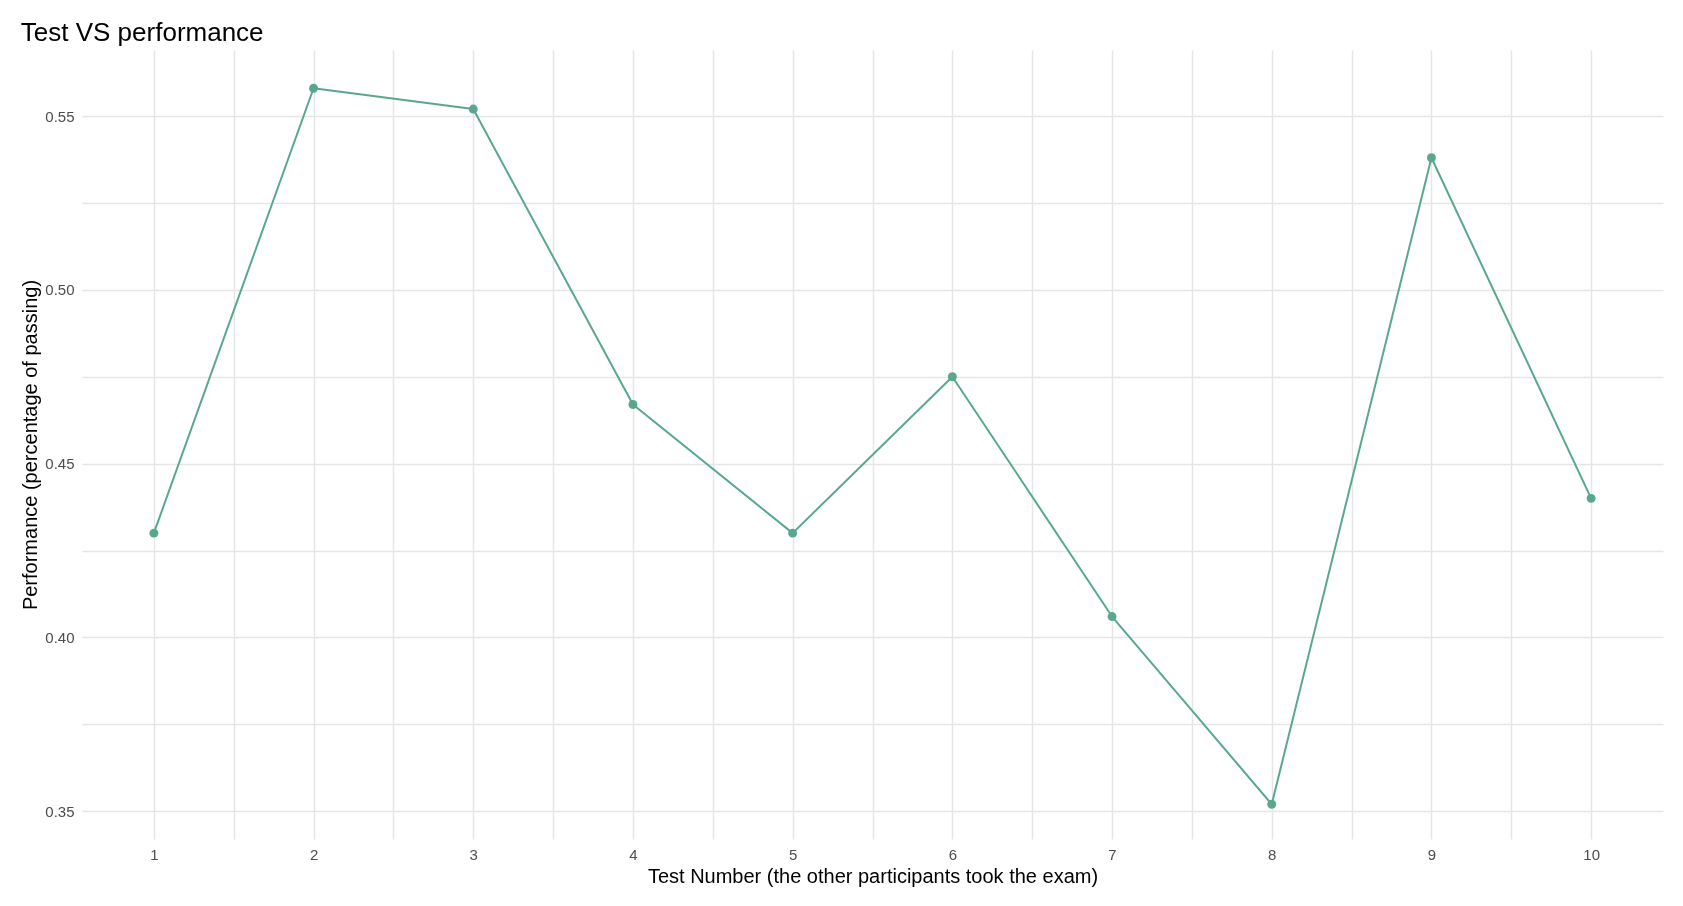 The image size is (1683, 906). What do you see at coordinates (1272, 854) in the screenshot?
I see `x-tick-label: 8` at bounding box center [1272, 854].